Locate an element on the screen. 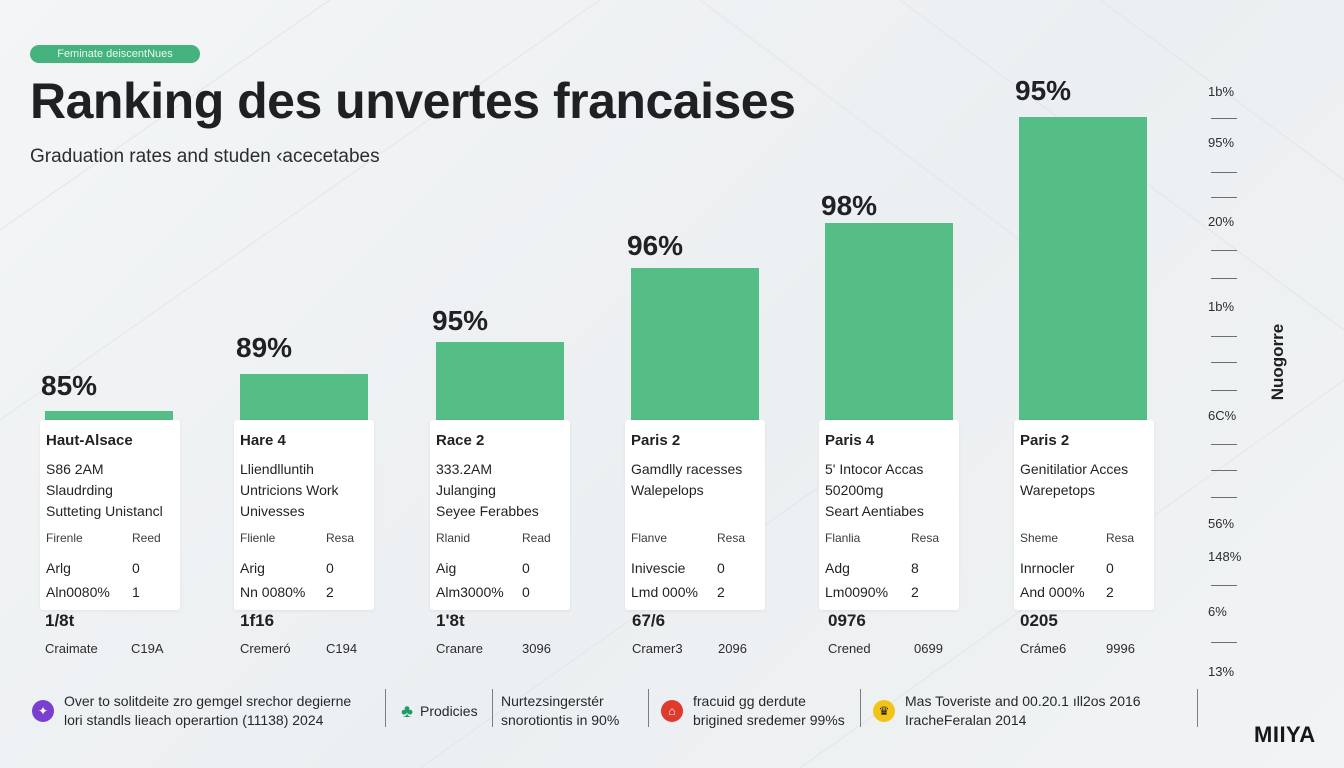 This screenshot has height=768, width=1344. card-row-2-label: Aln0080% is located at coordinates (78, 592).